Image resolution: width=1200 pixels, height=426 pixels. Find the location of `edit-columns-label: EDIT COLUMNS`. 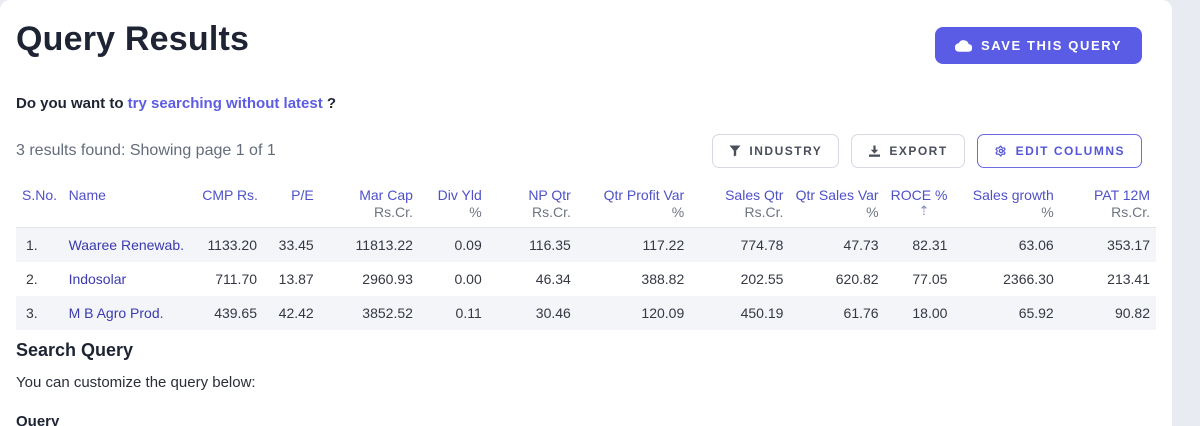

edit-columns-label: EDIT COLUMNS is located at coordinates (1070, 151).